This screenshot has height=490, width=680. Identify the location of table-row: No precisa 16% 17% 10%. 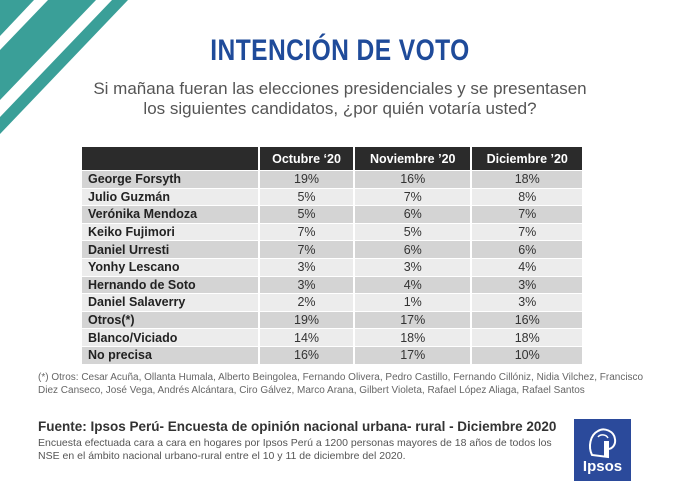
(332, 354).